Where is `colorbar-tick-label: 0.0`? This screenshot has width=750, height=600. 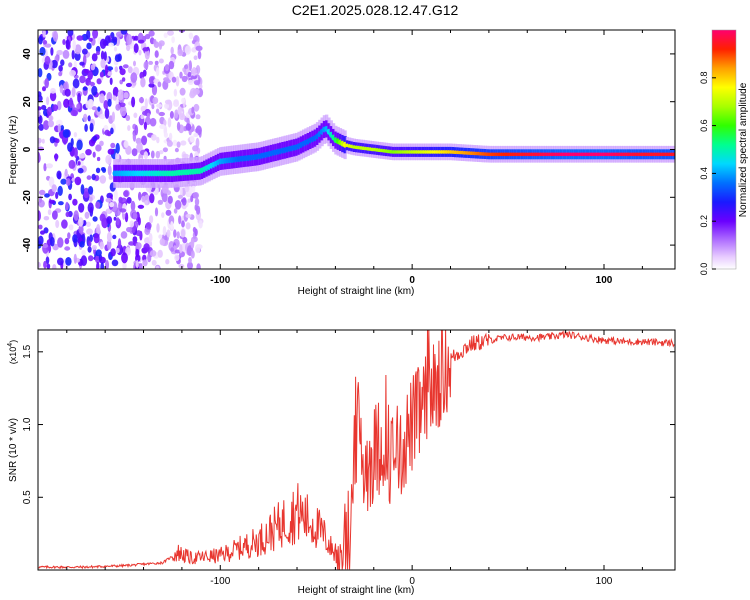 colorbar-tick-label: 0.0 is located at coordinates (704, 269).